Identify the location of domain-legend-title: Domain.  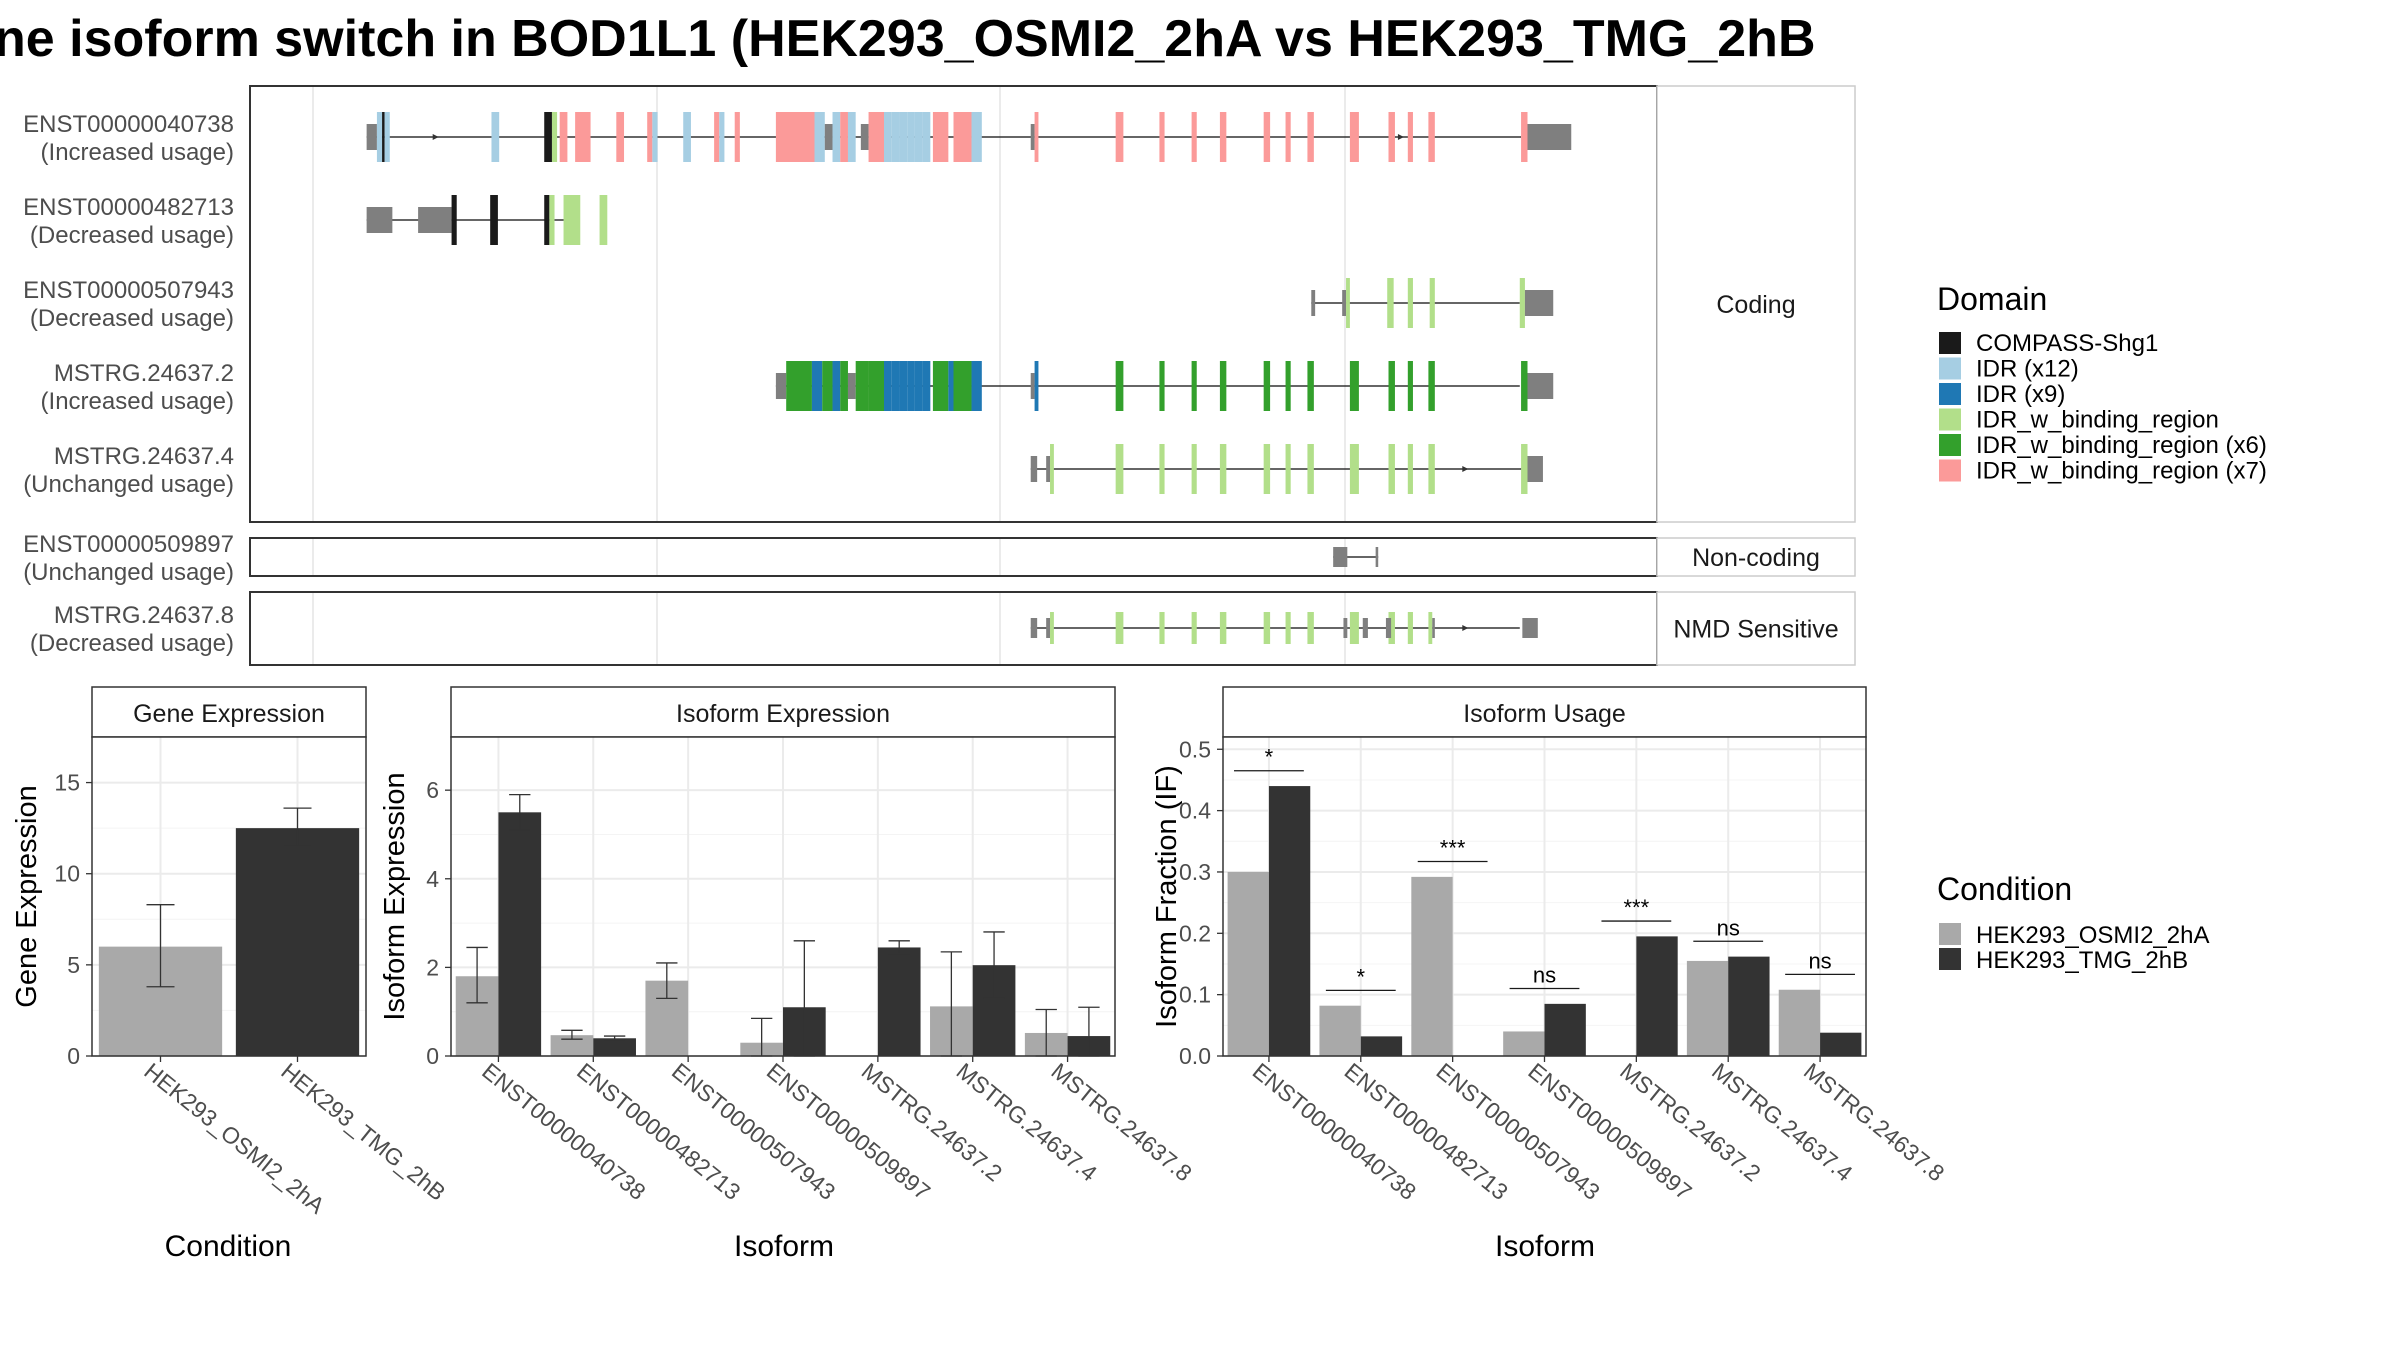
(1992, 299).